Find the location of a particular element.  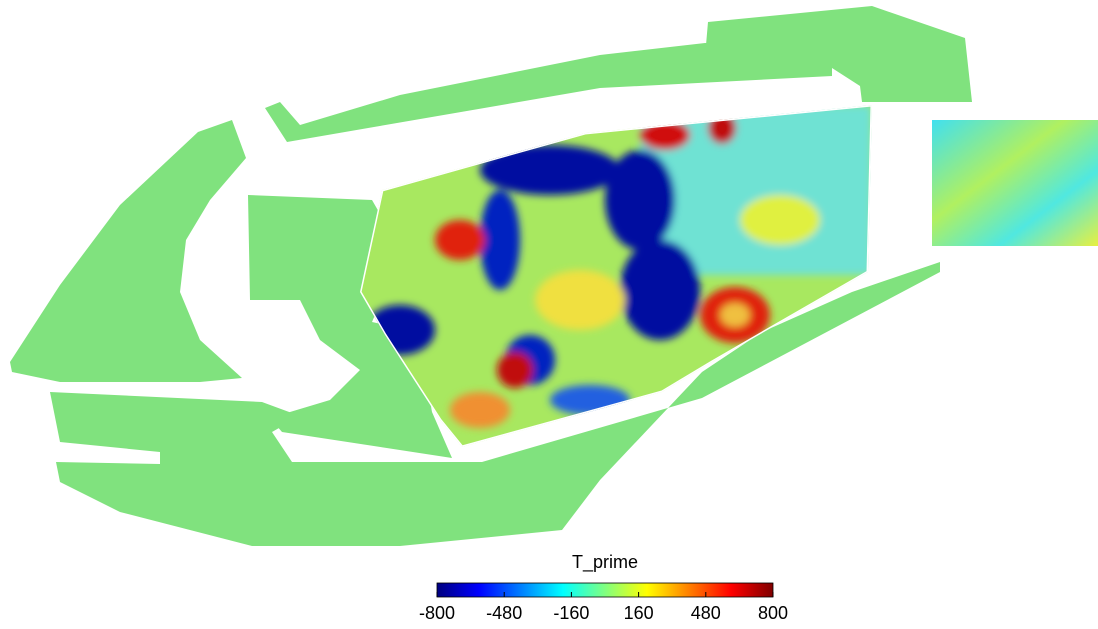

colorbar-tick-label: 800 is located at coordinates (773, 613).